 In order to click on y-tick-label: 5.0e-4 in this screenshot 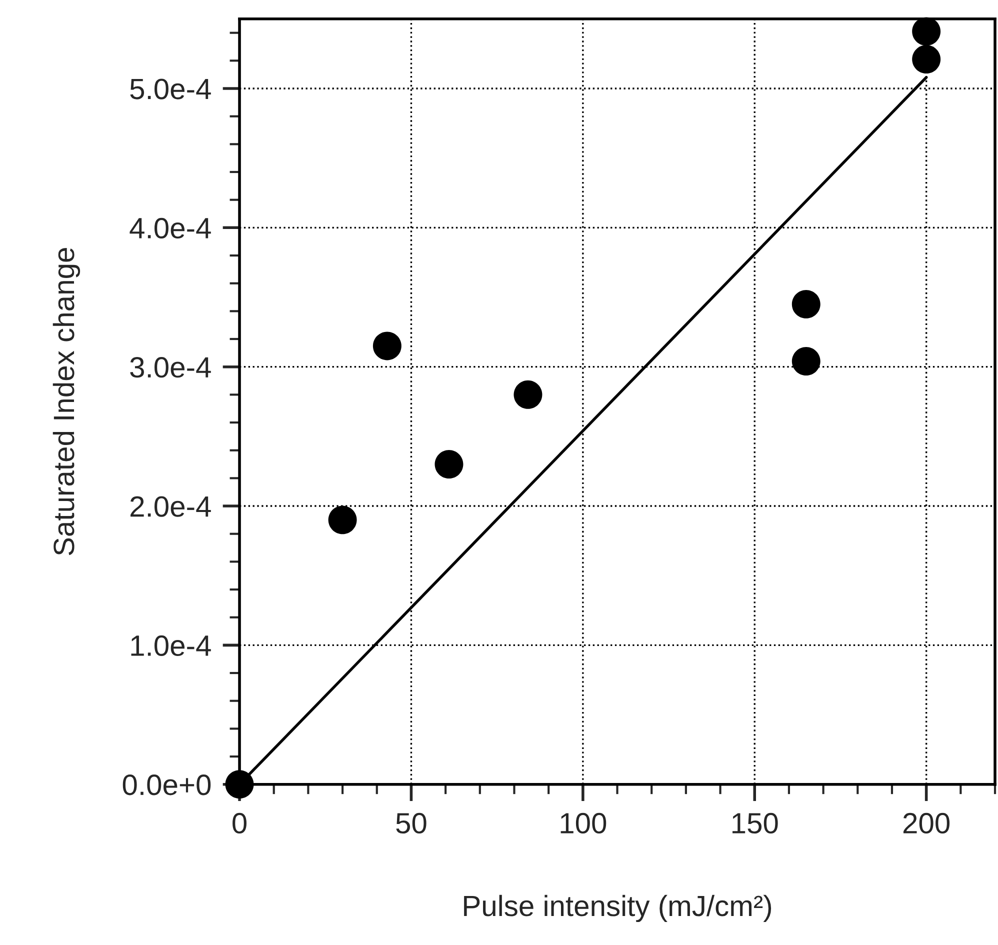, I will do `click(170, 89)`.